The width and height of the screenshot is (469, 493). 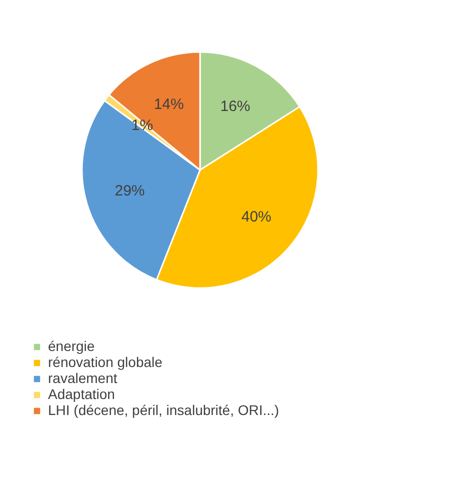 What do you see at coordinates (256, 217) in the screenshot?
I see `data-label: 40%` at bounding box center [256, 217].